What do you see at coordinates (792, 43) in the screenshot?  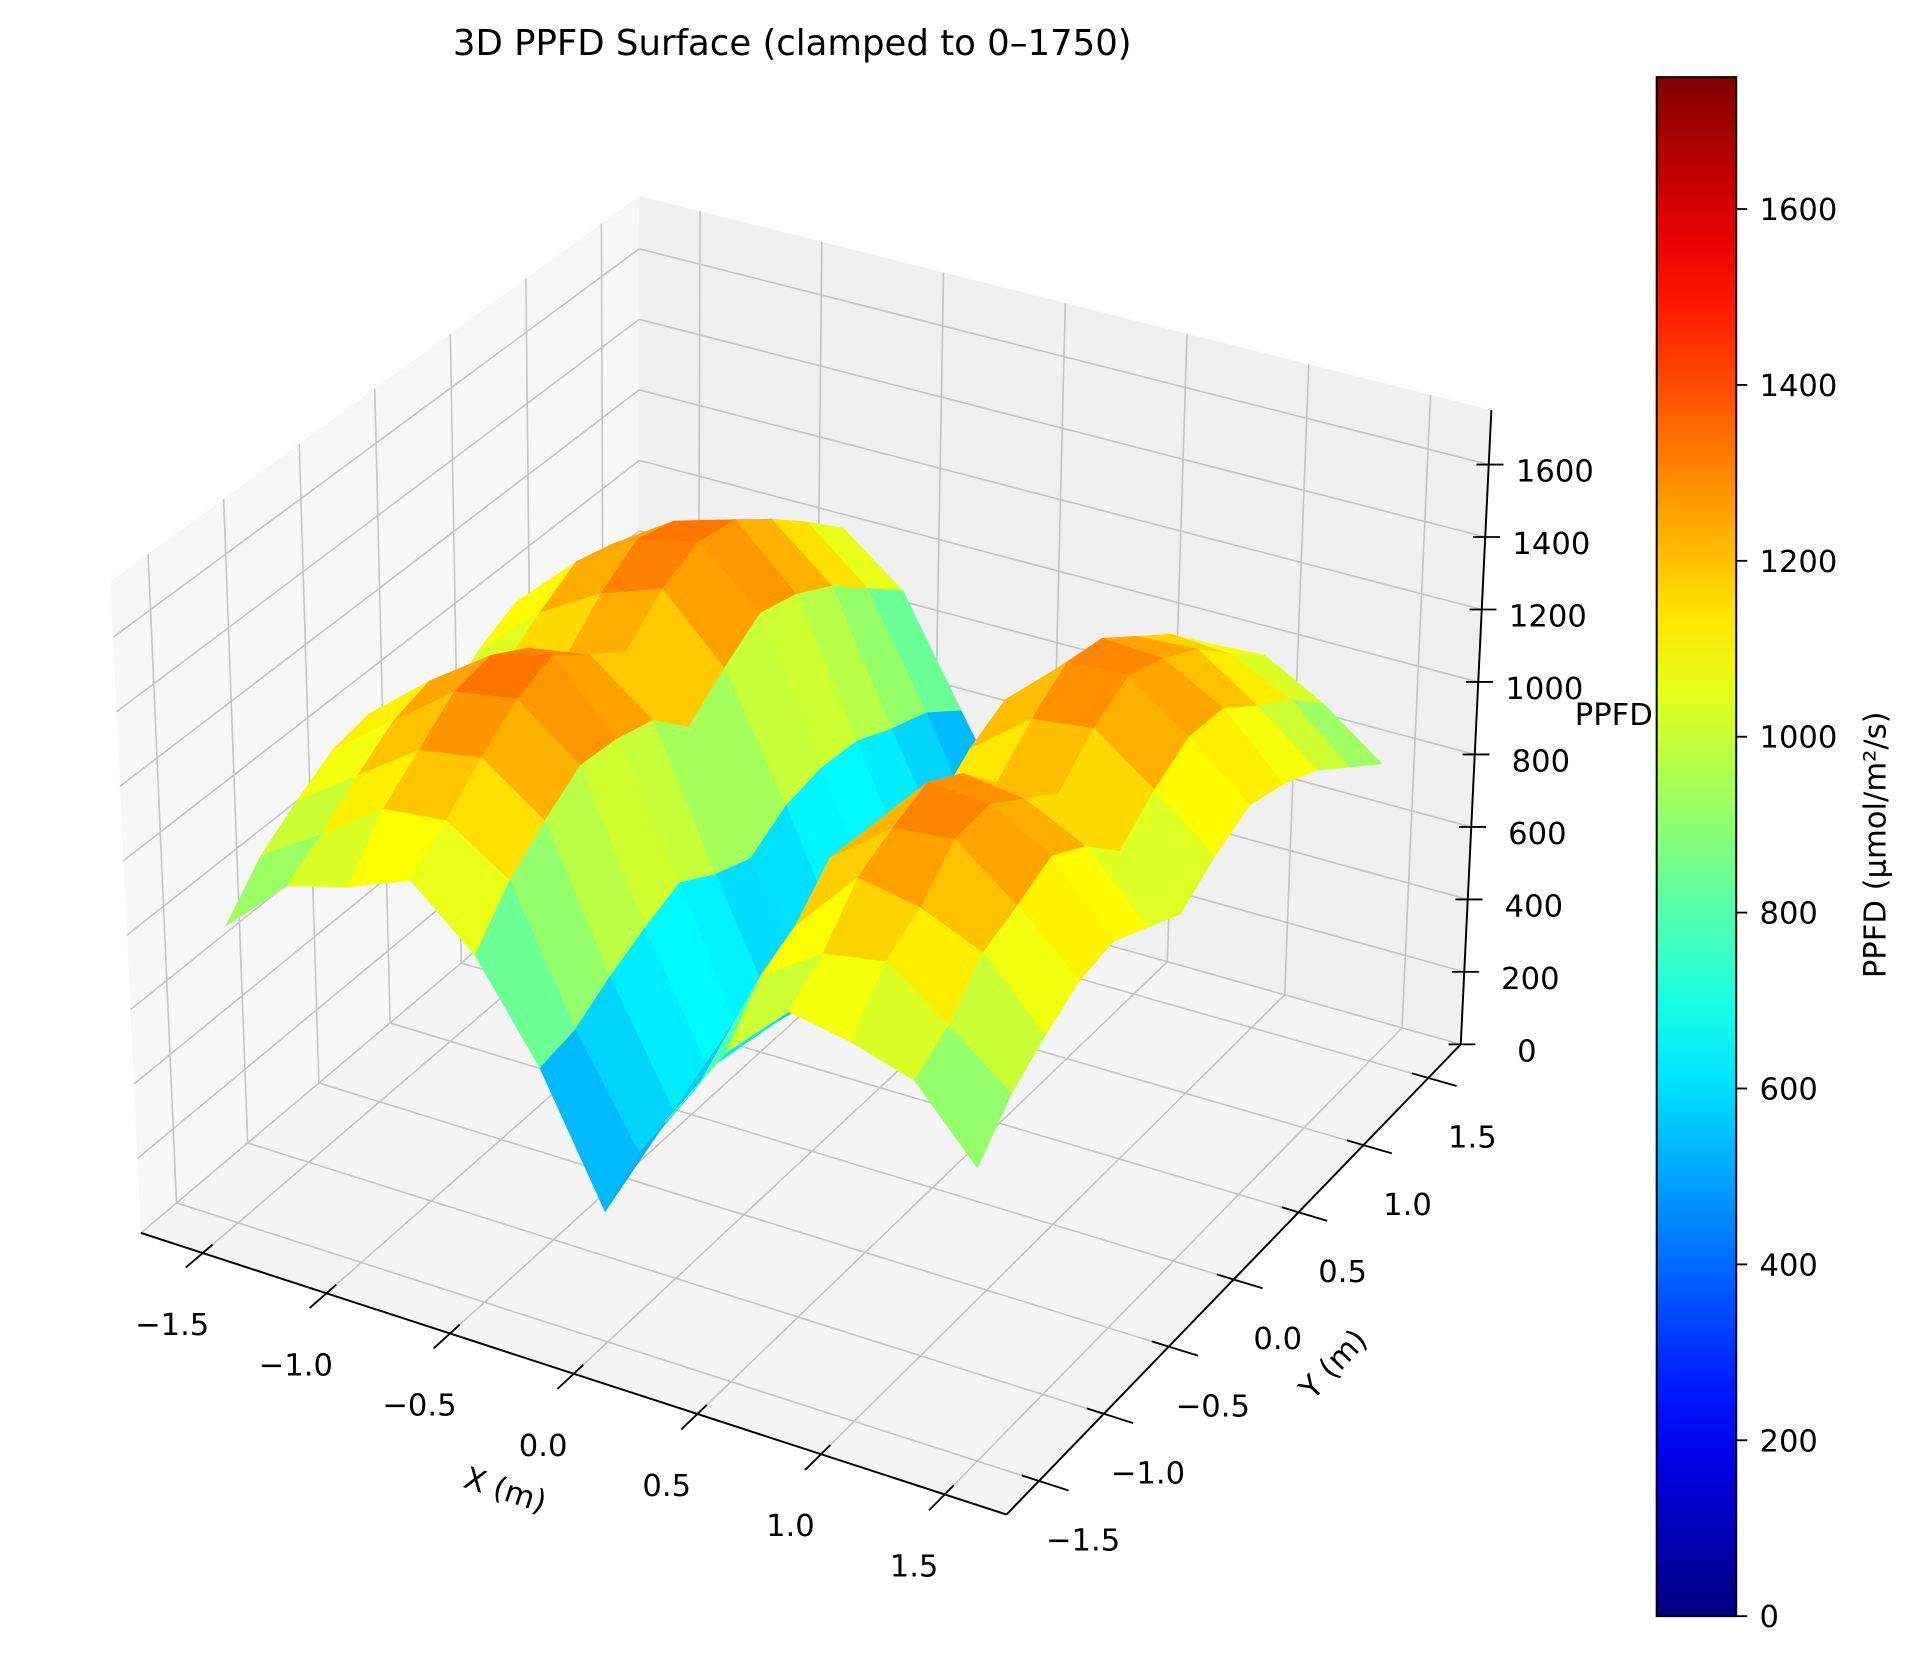 I see `chart-title: 3D PPFD Surface (clamped to 0–1750)` at bounding box center [792, 43].